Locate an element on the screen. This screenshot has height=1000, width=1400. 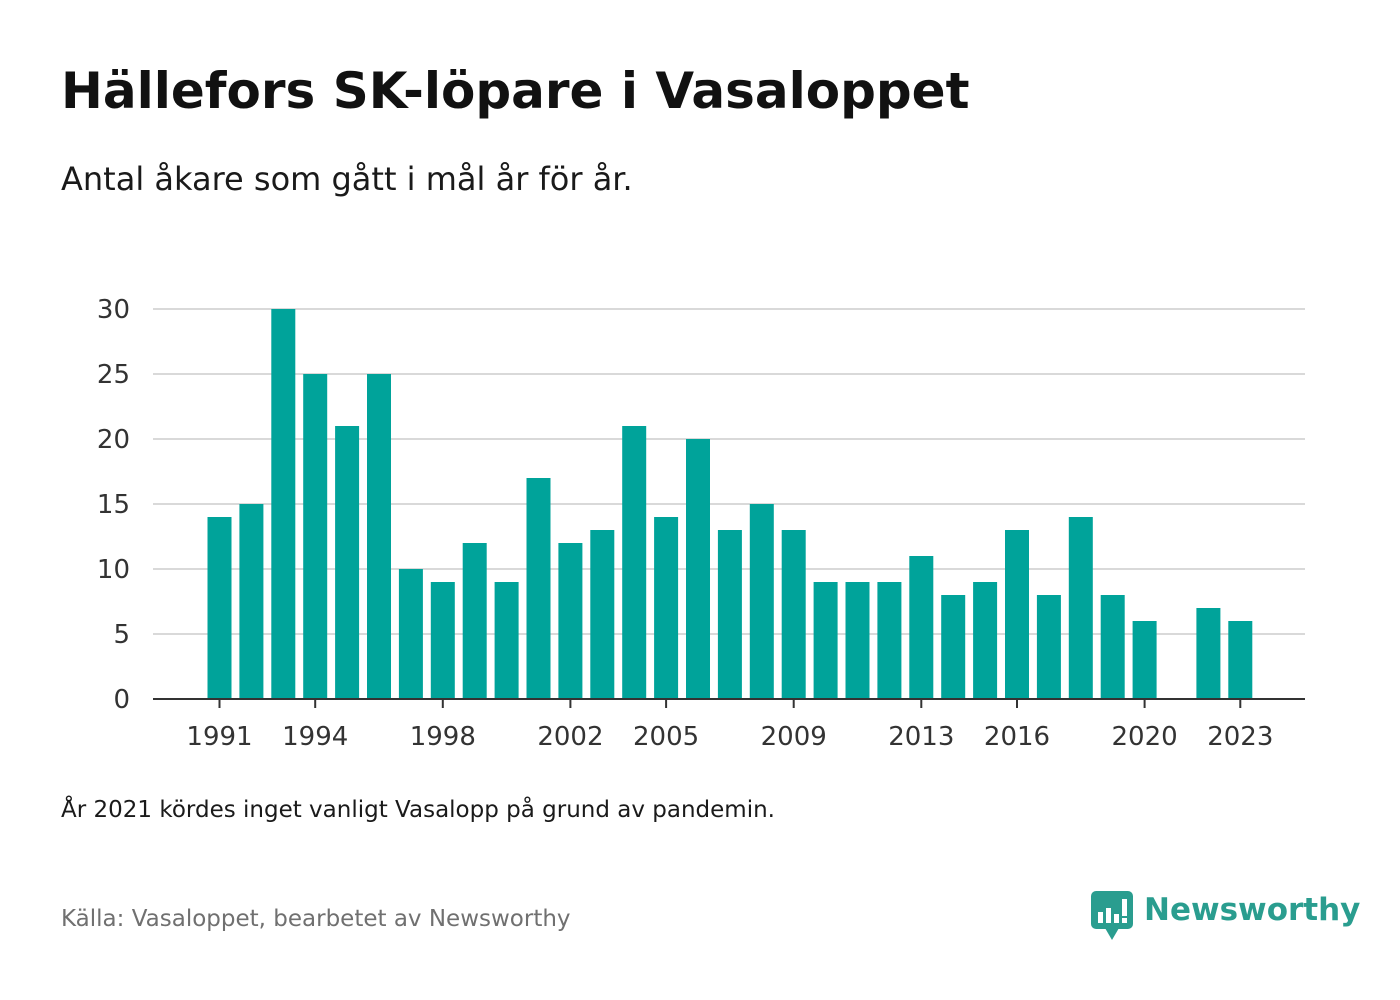
bar-2006 is located at coordinates (698, 569).